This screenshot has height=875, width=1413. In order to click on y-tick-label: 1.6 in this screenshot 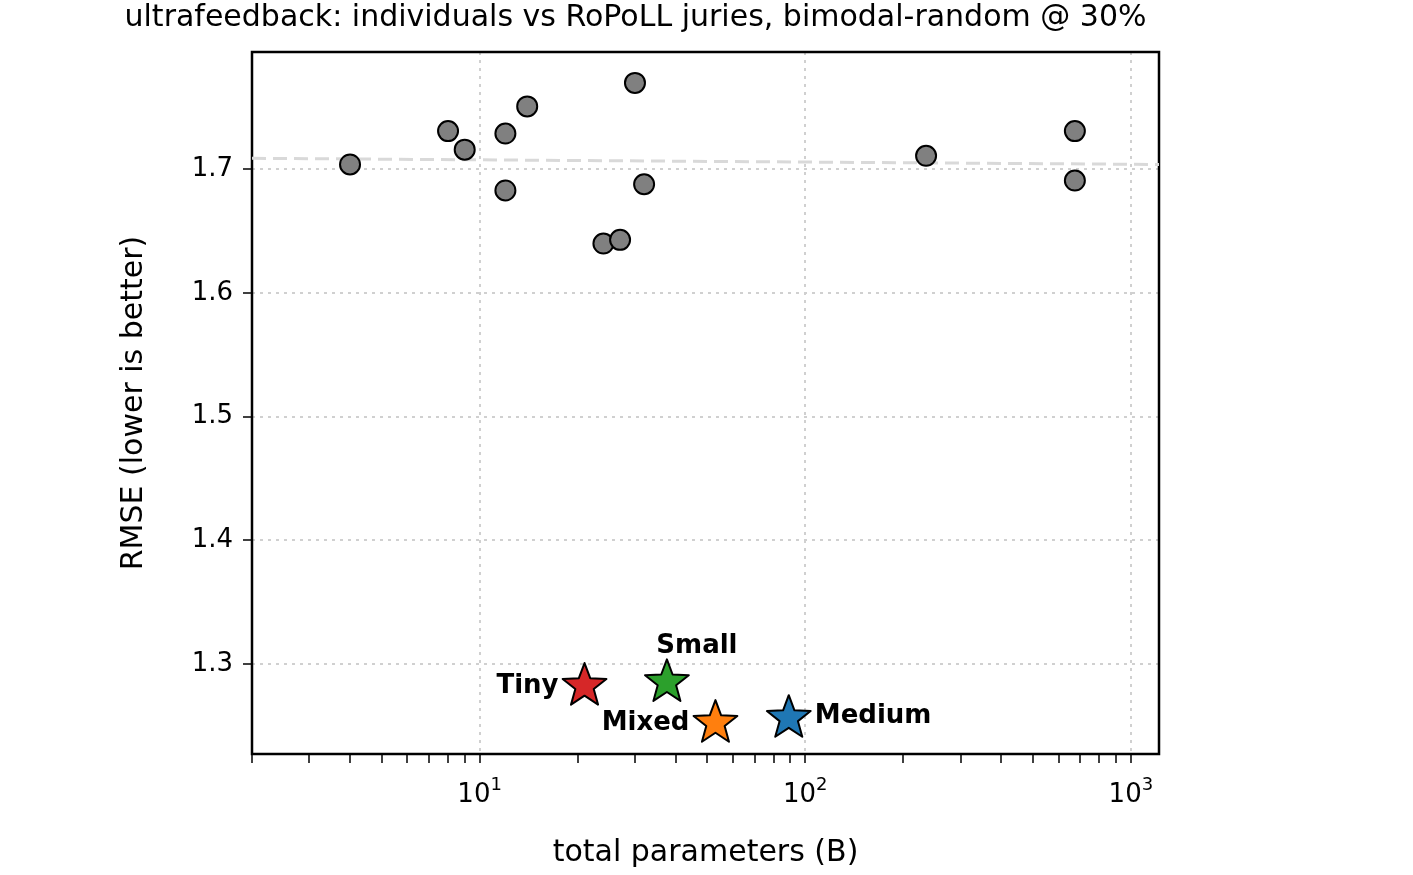, I will do `click(212, 290)`.